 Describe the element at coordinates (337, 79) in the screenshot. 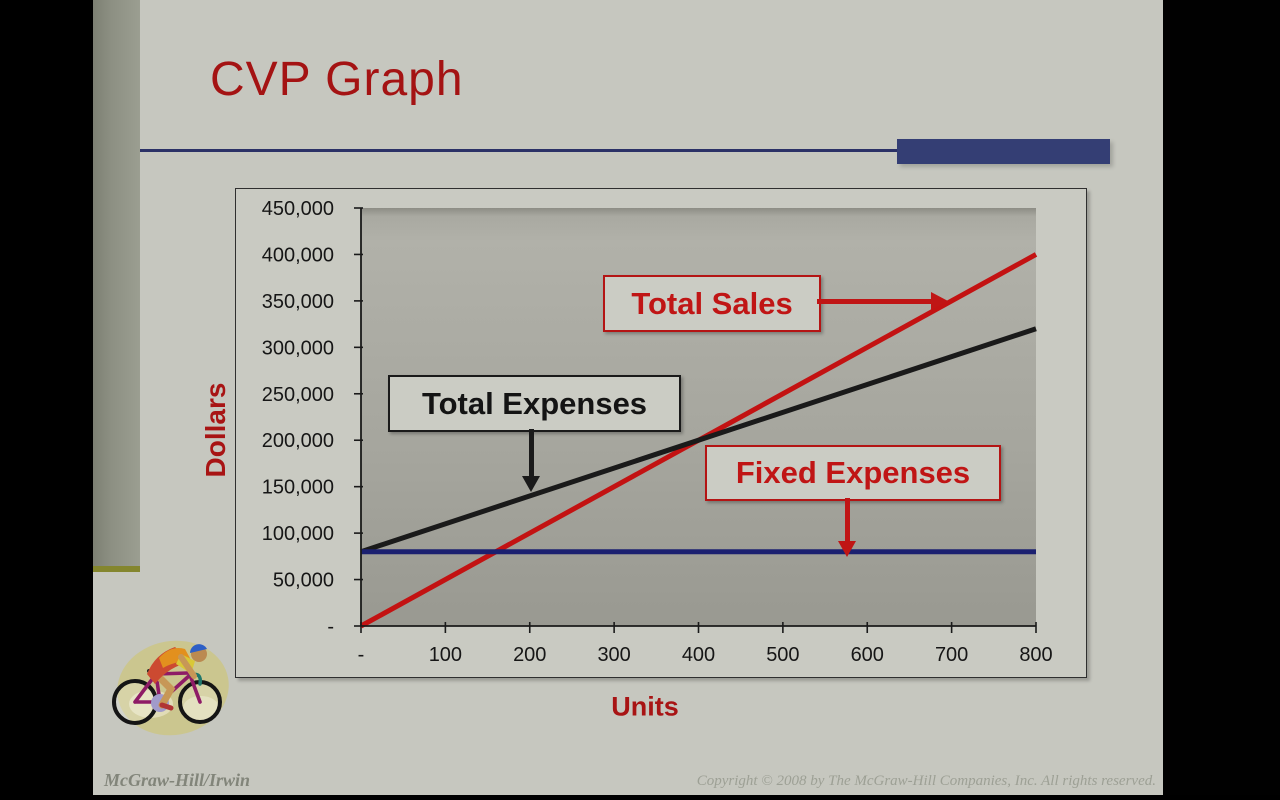

I see `page-title: CVP Graph` at that location.